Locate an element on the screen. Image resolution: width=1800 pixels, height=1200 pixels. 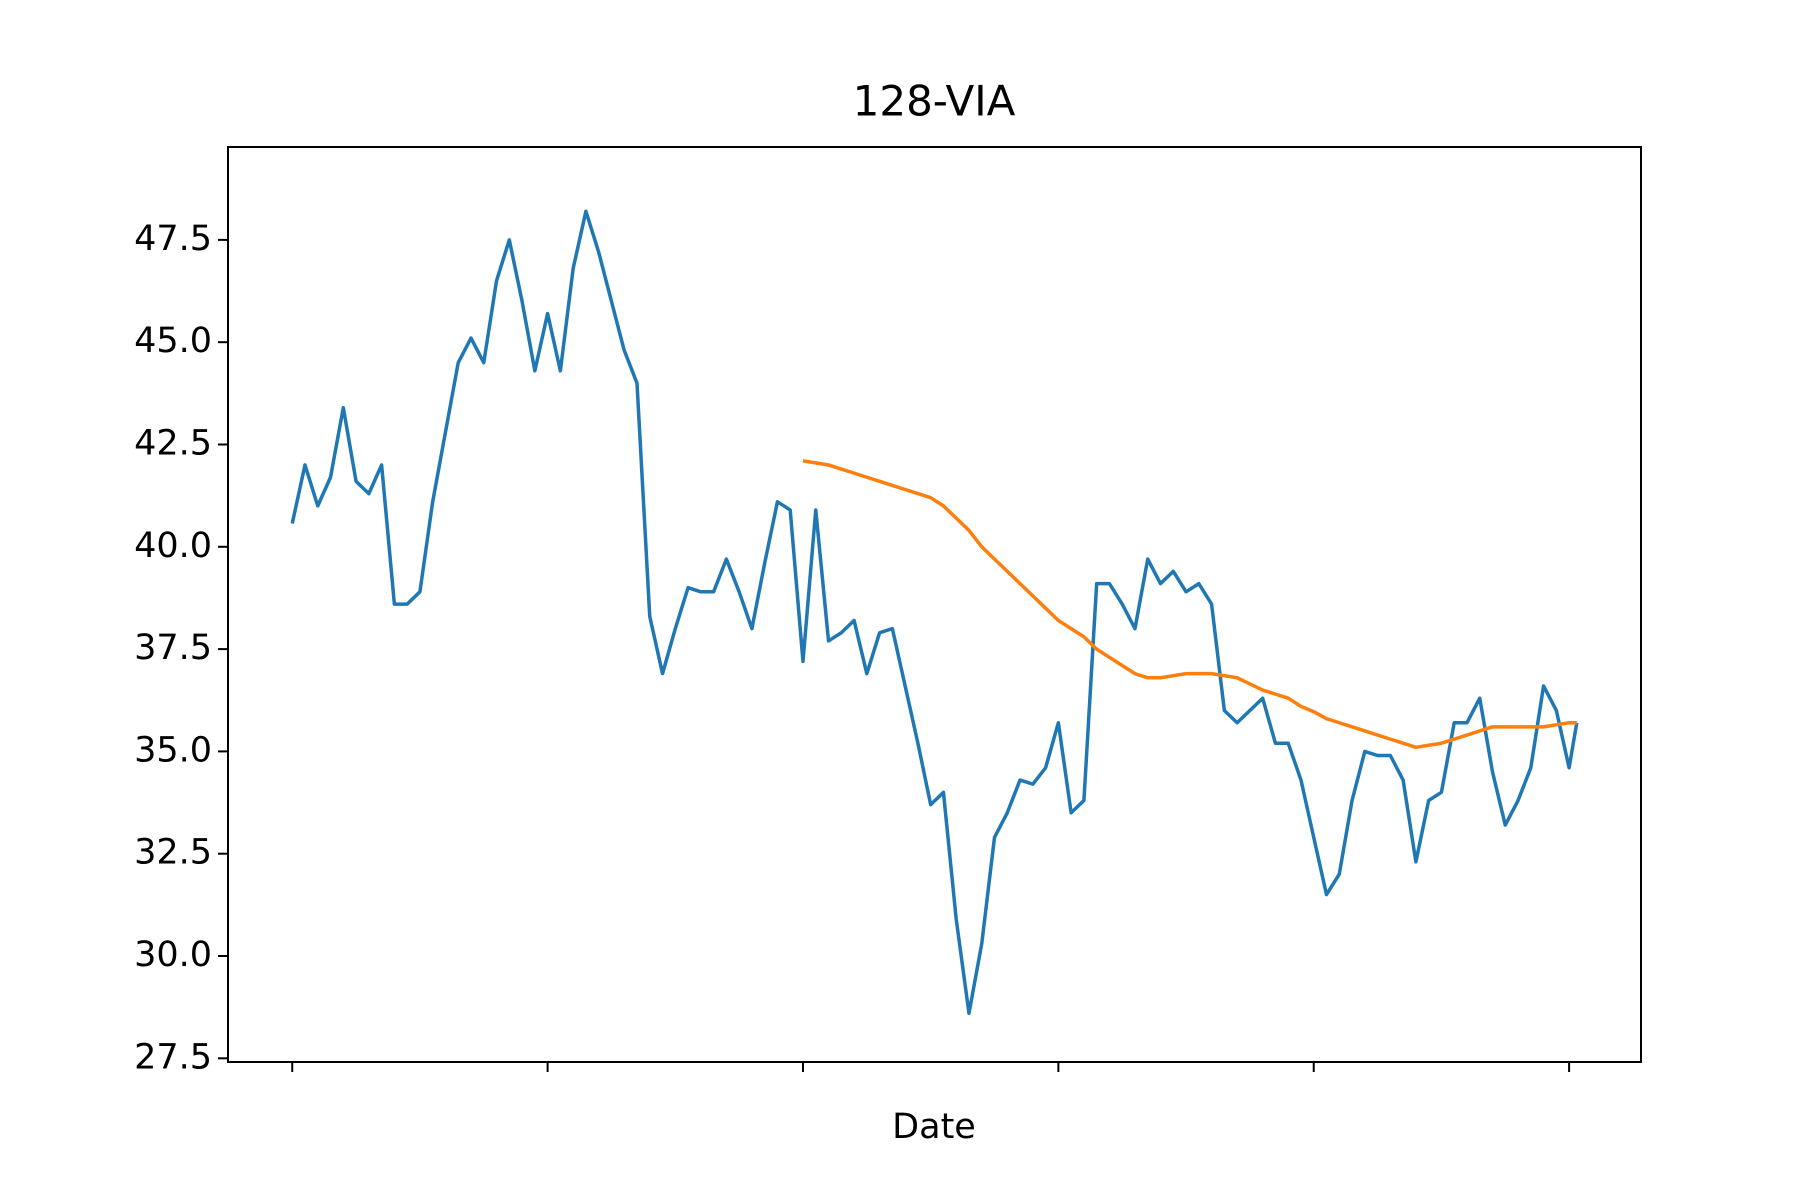
y-tick-label: 35.0 is located at coordinates (173, 750).